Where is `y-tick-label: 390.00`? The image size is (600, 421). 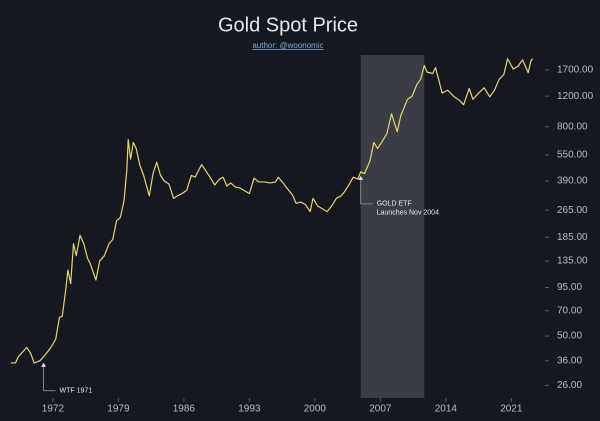 y-tick-label: 390.00 is located at coordinates (572, 181).